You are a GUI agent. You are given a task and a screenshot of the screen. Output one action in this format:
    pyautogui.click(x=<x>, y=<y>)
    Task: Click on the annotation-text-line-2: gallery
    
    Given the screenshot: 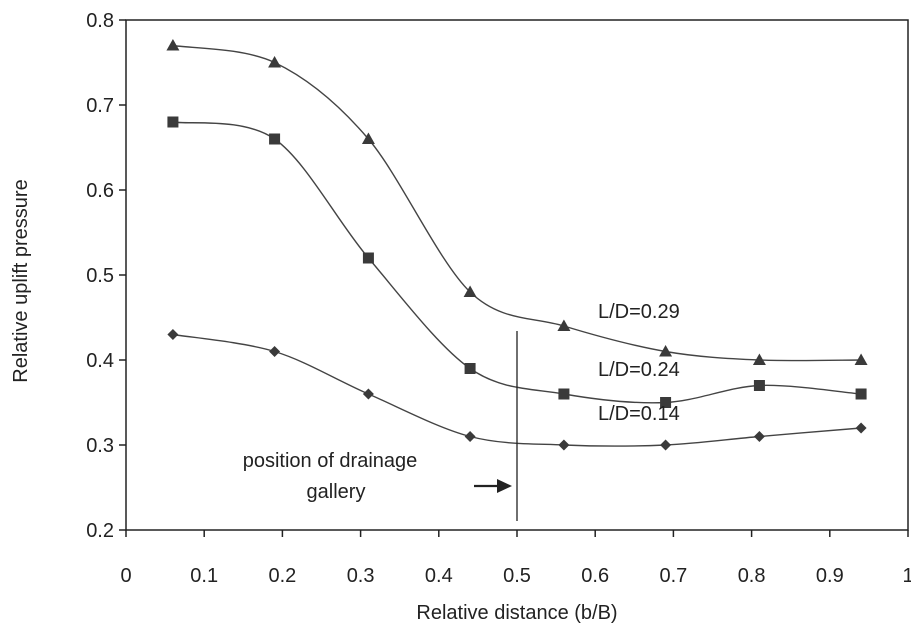 What is the action you would take?
    pyautogui.click(x=336, y=492)
    